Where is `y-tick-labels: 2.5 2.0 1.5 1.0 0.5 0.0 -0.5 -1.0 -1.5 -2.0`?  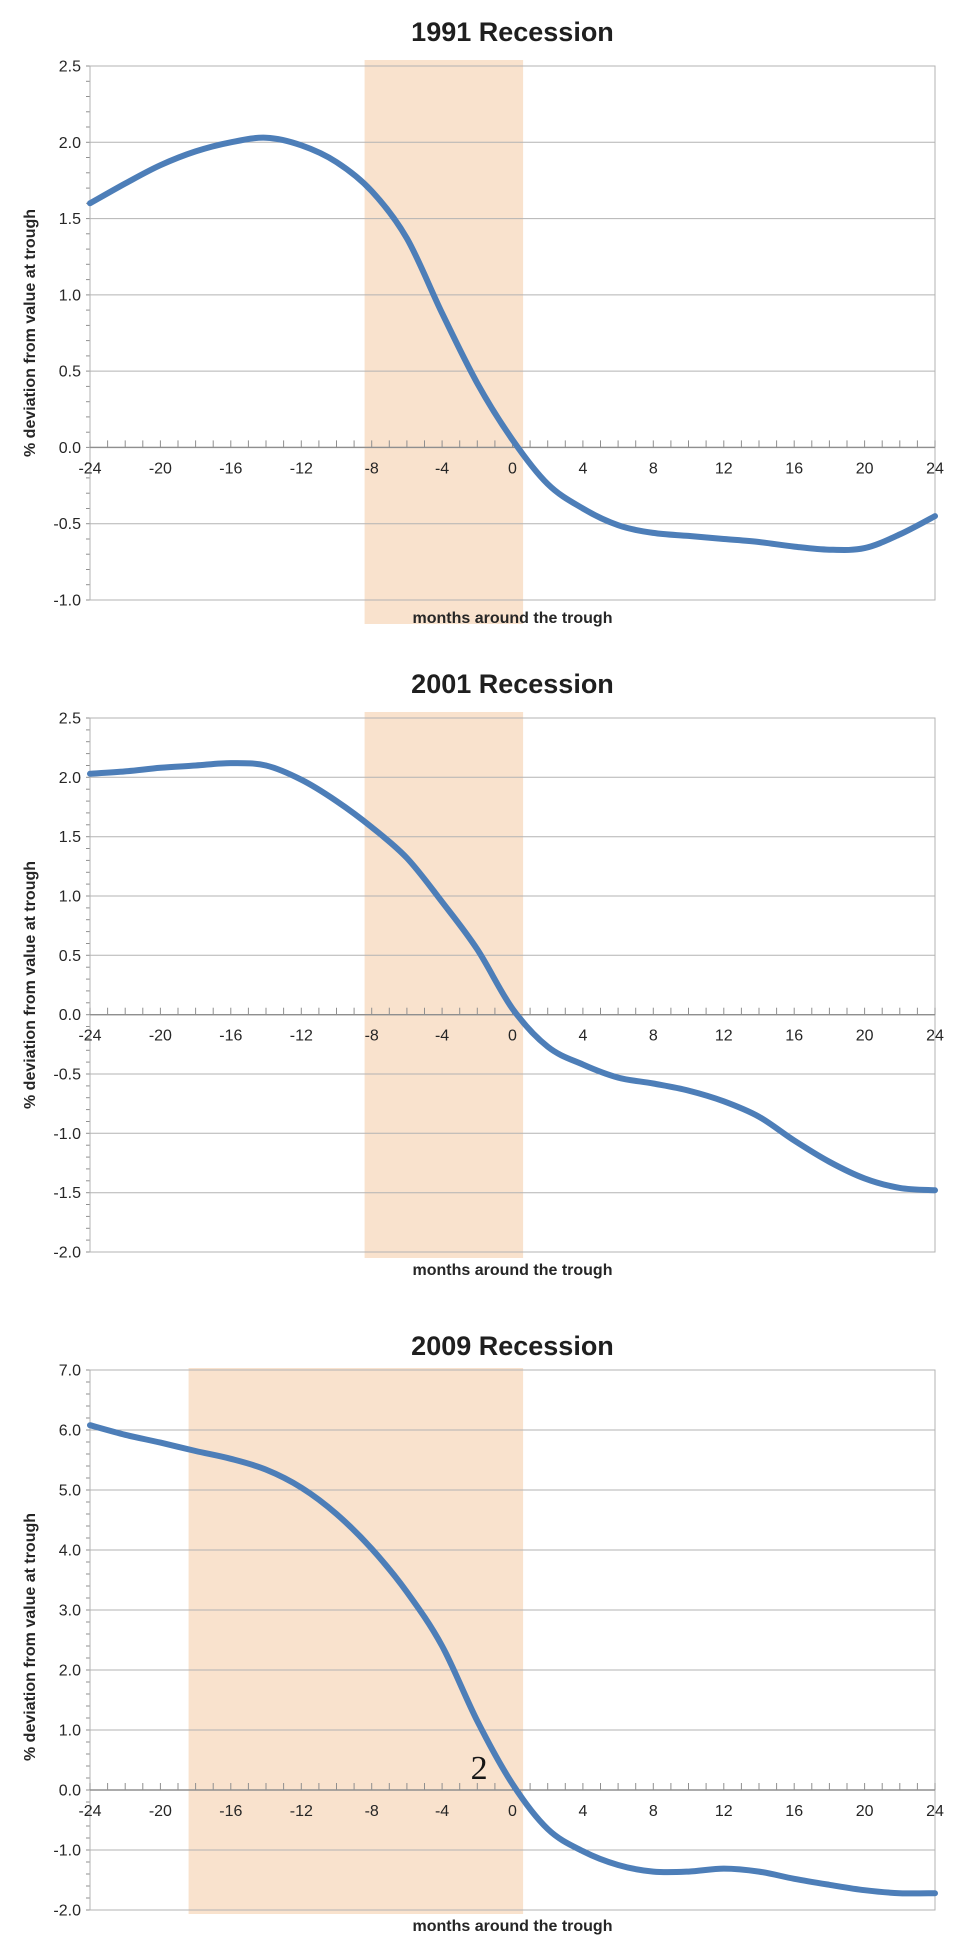
y-tick-labels: 2.5 2.0 1.5 1.0 0.5 0.0 -0.5 -1.0 -1.5 -2.0 is located at coordinates (67, 986).